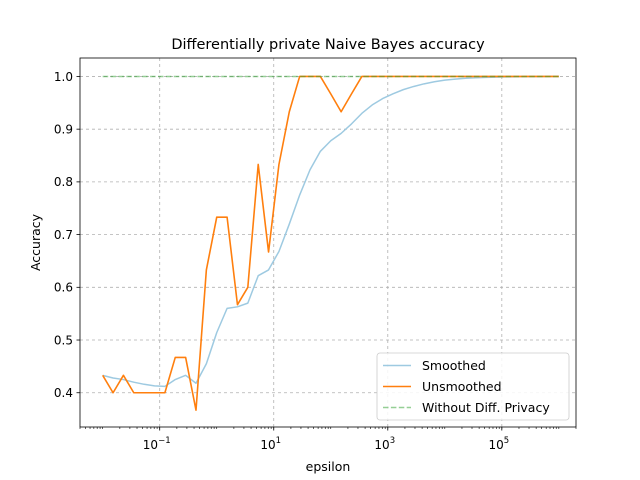 This screenshot has height=480, width=640. I want to click on x-tick-label: 10⁻¹, so click(157, 444).